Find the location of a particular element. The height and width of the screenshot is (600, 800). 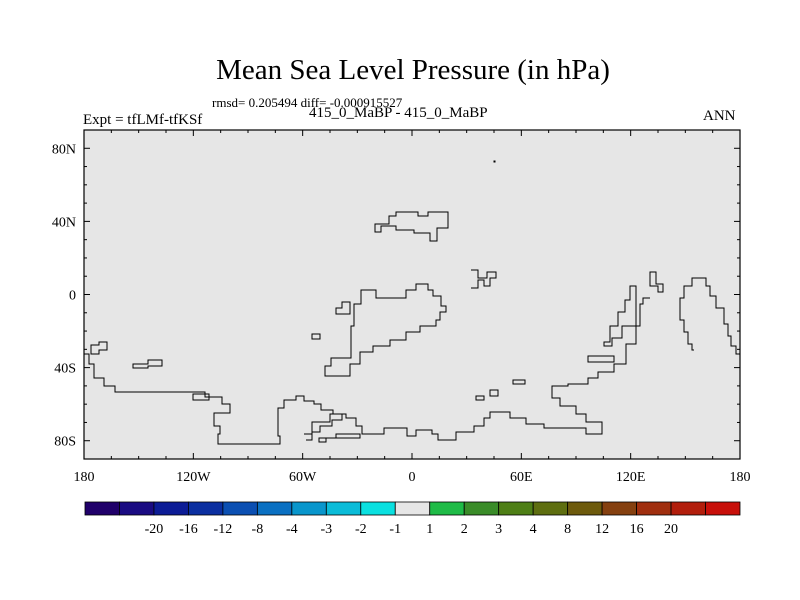

y-tick-label: 80S is located at coordinates (65, 442).